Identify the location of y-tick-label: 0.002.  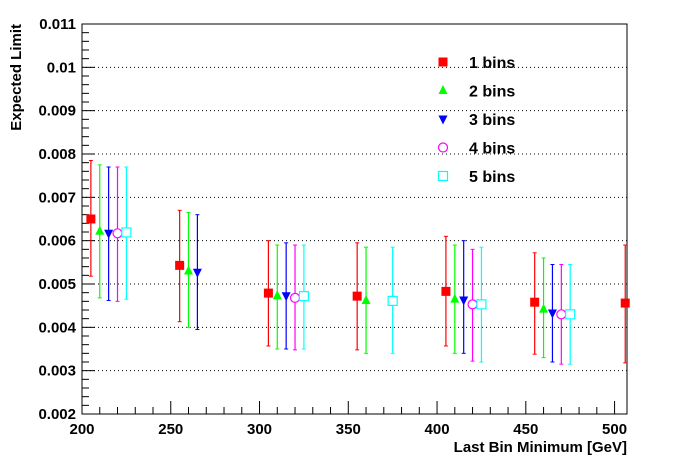
(57, 414).